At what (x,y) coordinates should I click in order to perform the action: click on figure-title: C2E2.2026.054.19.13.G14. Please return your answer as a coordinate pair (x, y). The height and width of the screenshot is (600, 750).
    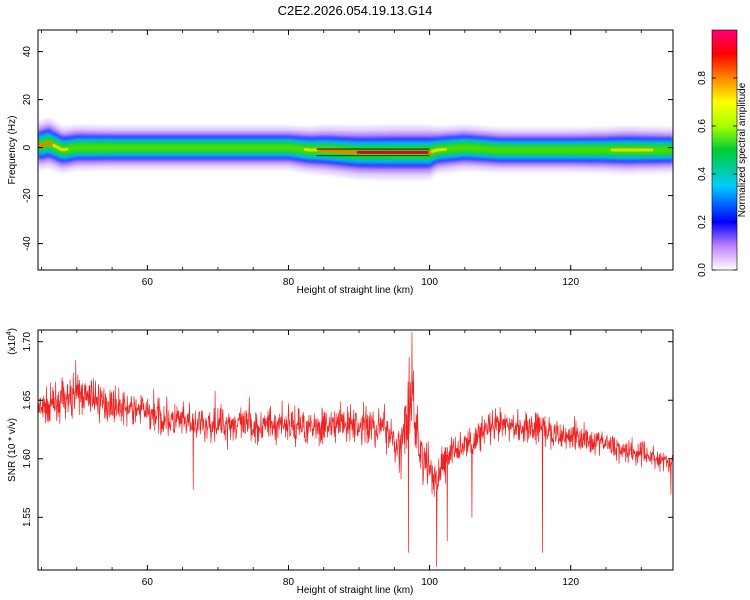
    Looking at the image, I should click on (355, 10).